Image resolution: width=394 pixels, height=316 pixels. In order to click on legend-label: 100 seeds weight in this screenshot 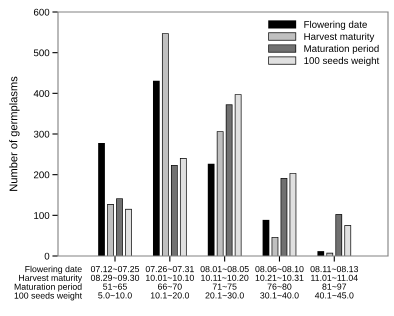, I will do `click(342, 61)`.